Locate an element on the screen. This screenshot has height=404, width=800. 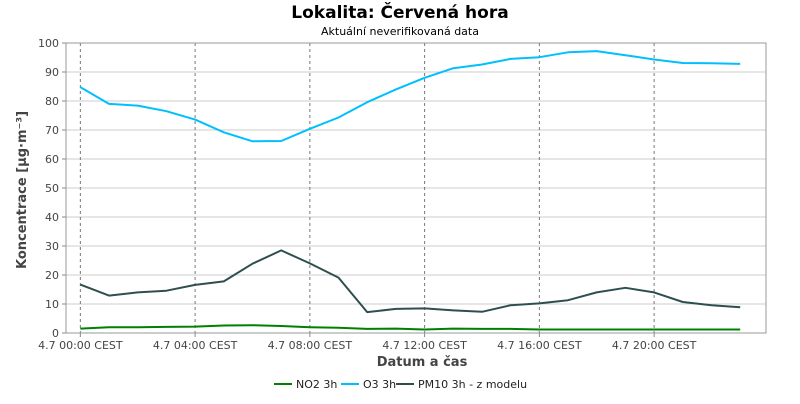
x-tick-label: 4.7 00:00 CEST is located at coordinates (80, 345).